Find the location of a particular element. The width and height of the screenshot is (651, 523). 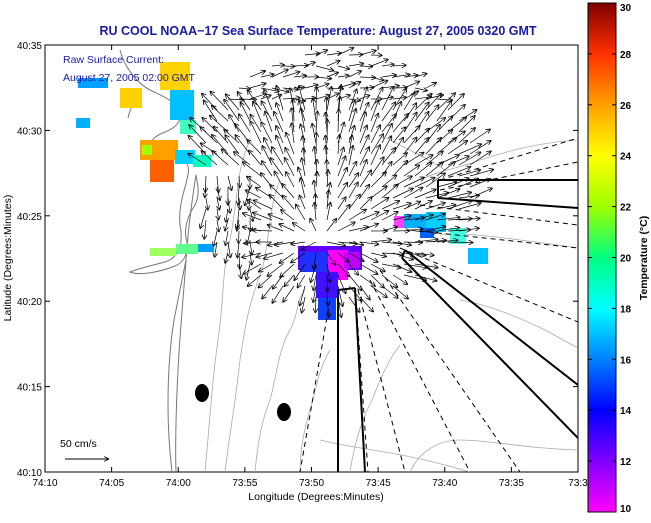

colorbar-tick-label: 30 is located at coordinates (626, 8).